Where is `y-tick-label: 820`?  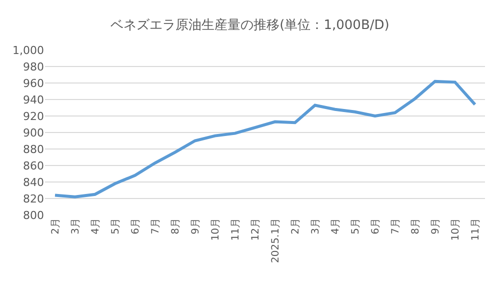
y-tick-label: 820 is located at coordinates (33, 199).